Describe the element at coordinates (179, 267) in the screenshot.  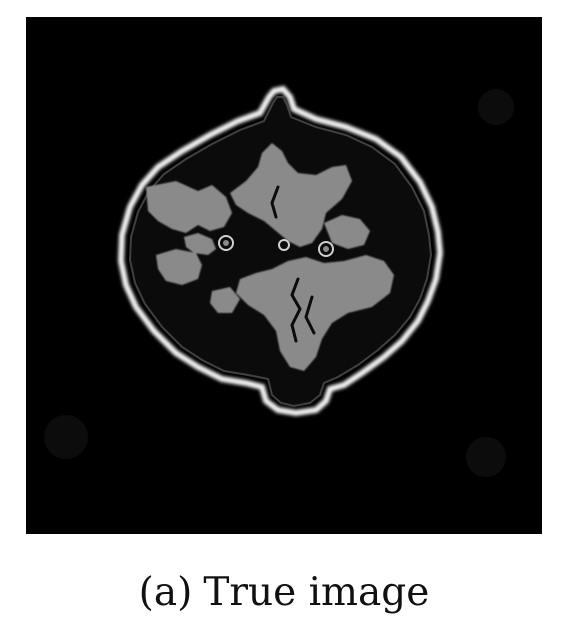
I see `left-lower-region` at that location.